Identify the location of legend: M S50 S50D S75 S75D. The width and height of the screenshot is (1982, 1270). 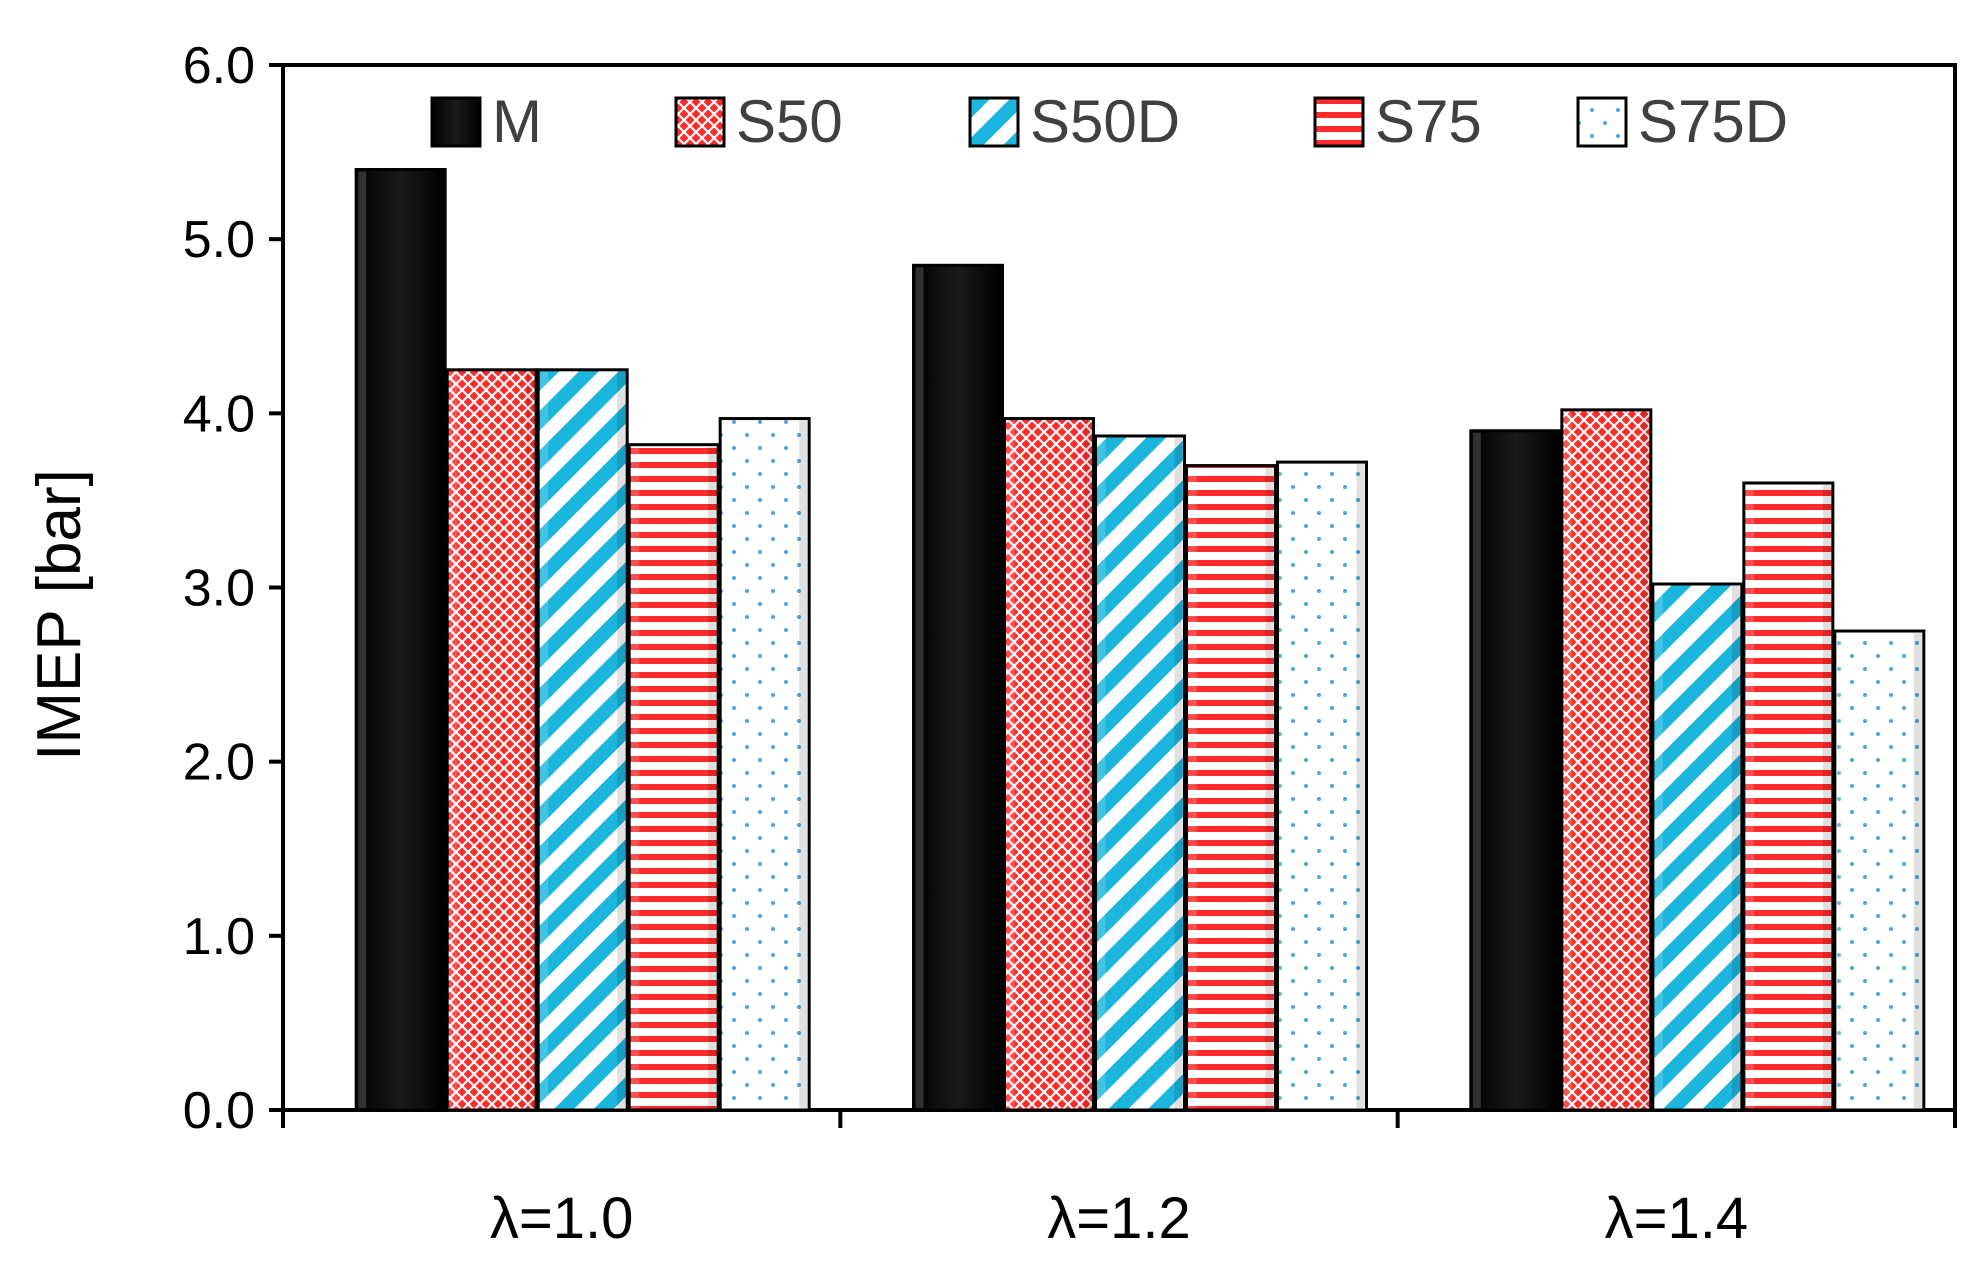
(1109, 121).